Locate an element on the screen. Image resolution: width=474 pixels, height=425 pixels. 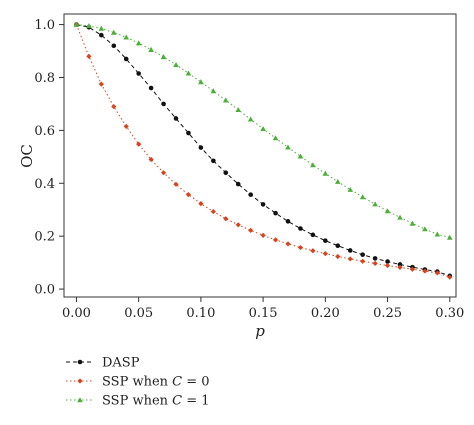
x-tick-label: 0.15 is located at coordinates (263, 313).